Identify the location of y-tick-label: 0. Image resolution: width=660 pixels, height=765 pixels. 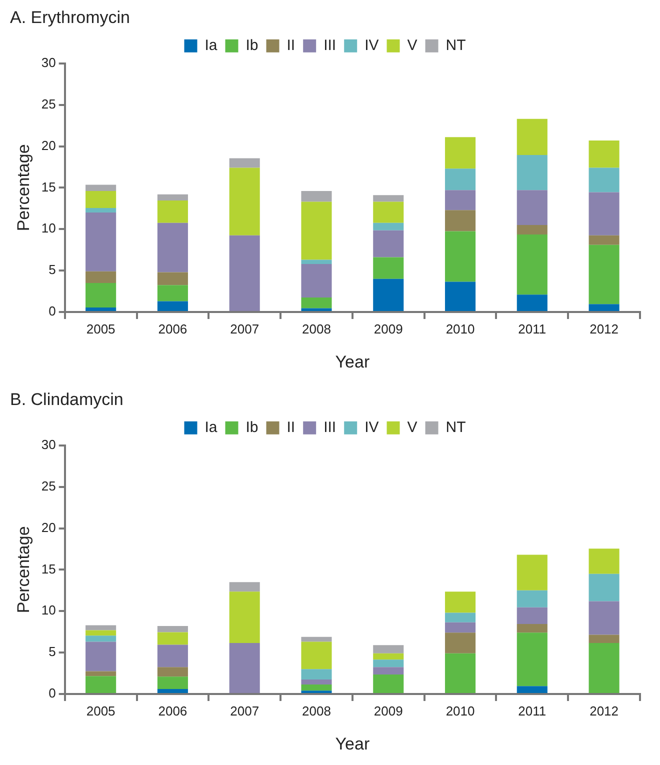
(52, 693).